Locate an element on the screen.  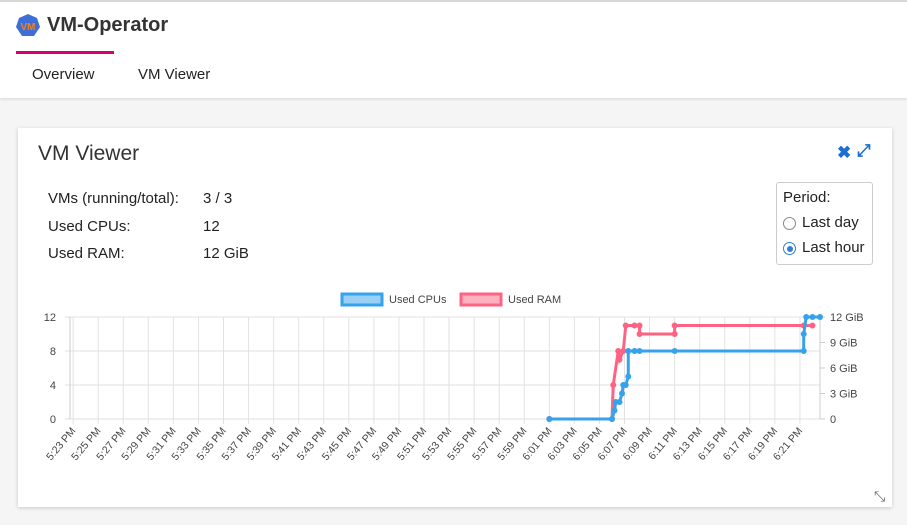
y-left-tick-label: 0 is located at coordinates (53, 420).